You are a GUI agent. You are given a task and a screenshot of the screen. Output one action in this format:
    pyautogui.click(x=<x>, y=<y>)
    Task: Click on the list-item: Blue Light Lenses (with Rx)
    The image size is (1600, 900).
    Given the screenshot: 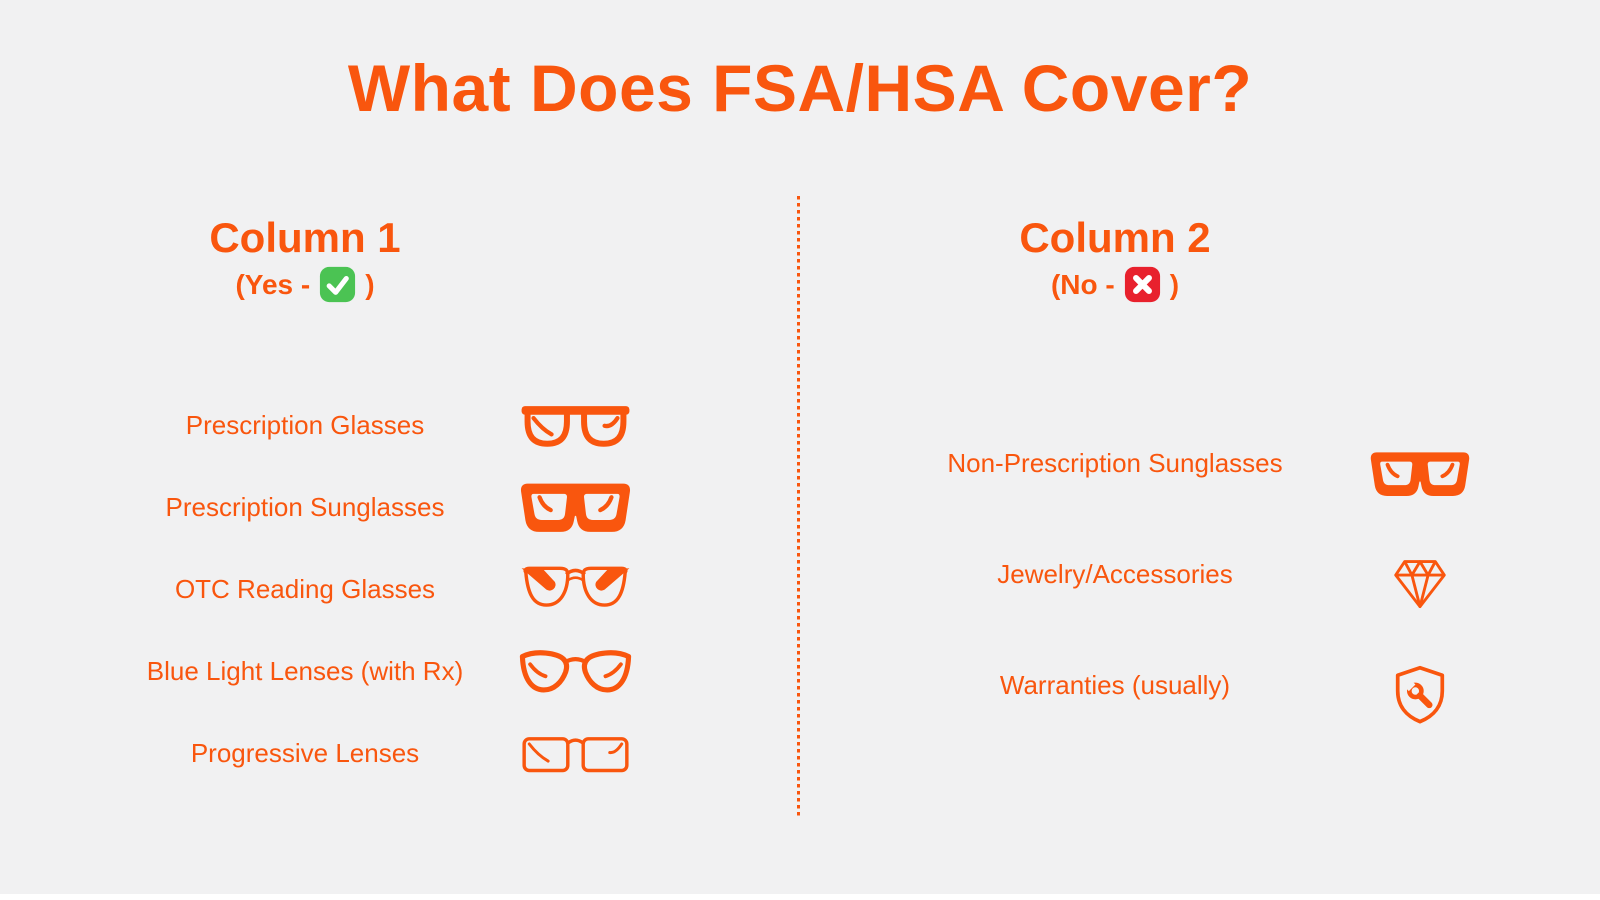 What is the action you would take?
    pyautogui.click(x=400, y=672)
    